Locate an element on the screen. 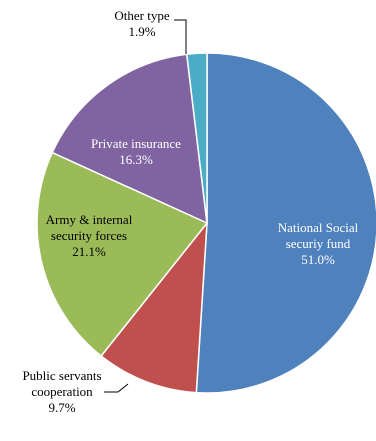  data-label-4: Other type 1.9% is located at coordinates (141, 23).